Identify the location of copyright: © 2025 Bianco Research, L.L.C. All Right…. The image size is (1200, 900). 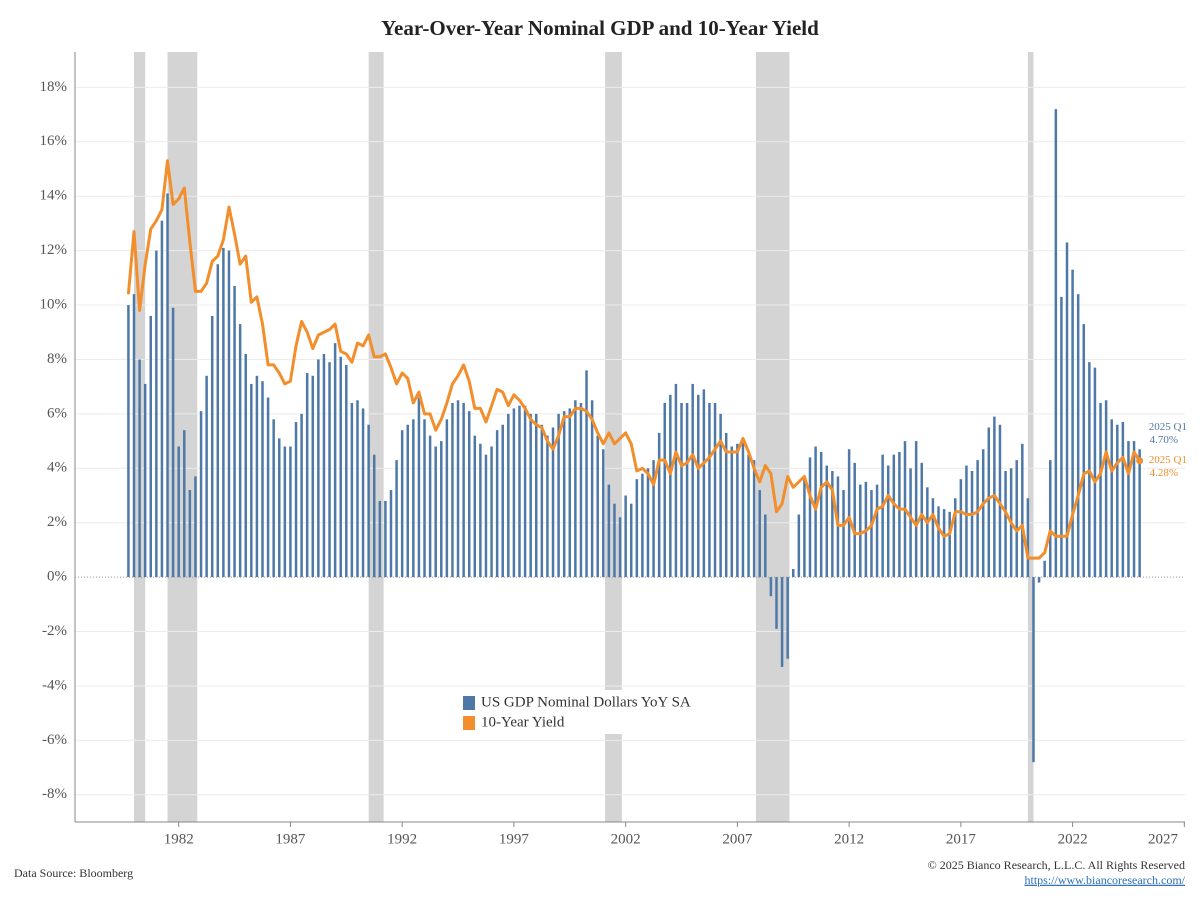
(1056, 865).